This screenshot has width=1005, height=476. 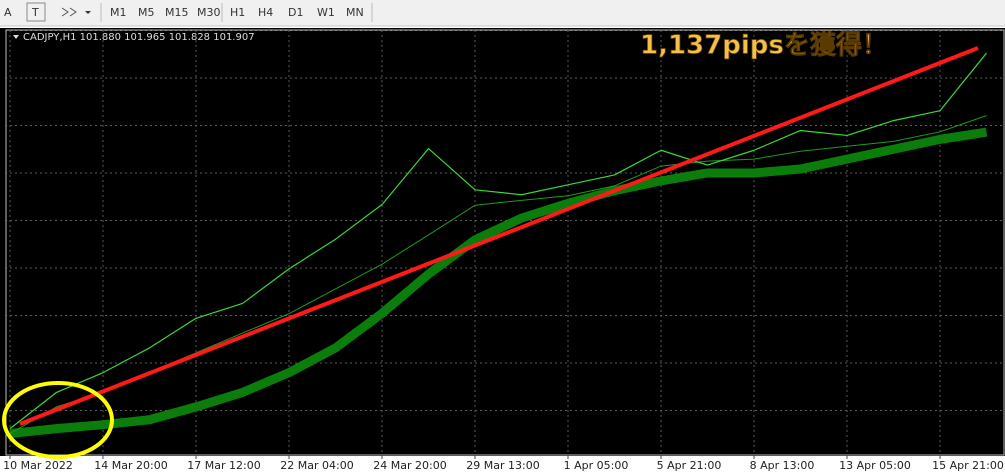 I want to click on dropdown, so click(x=88, y=12).